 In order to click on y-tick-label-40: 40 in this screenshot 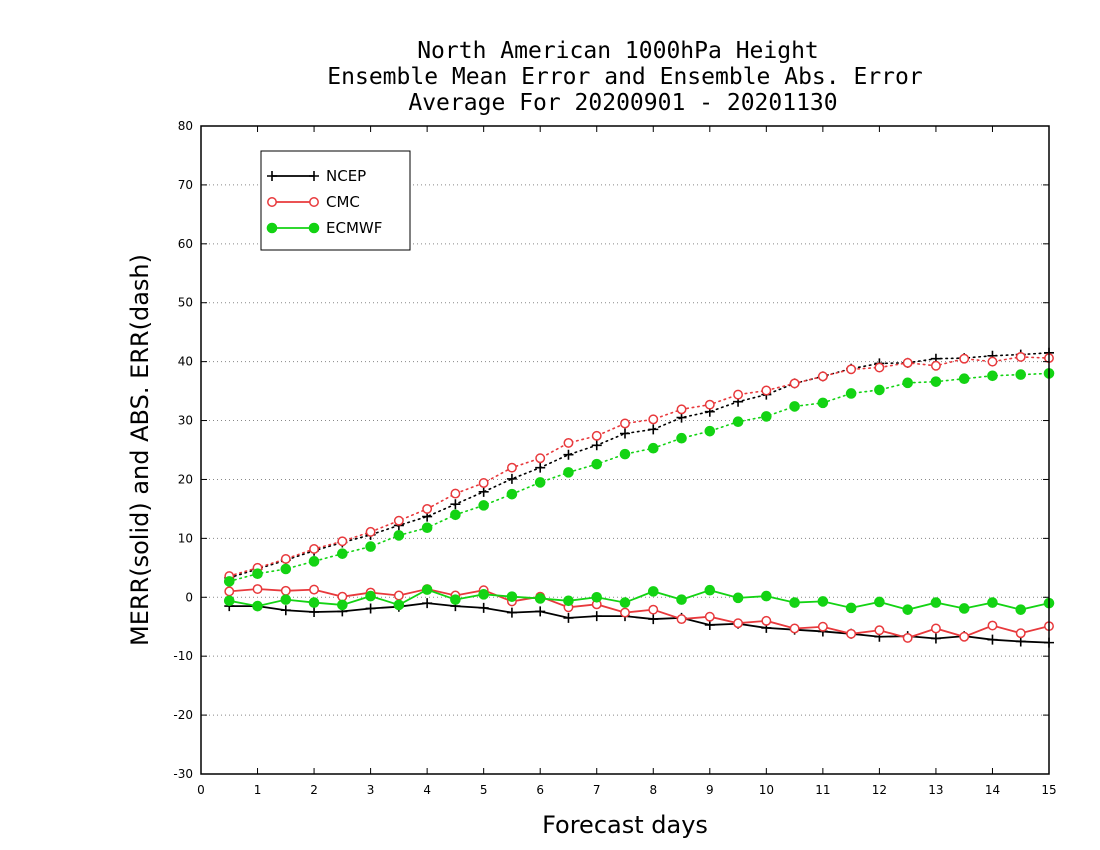, I will do `click(185, 362)`.